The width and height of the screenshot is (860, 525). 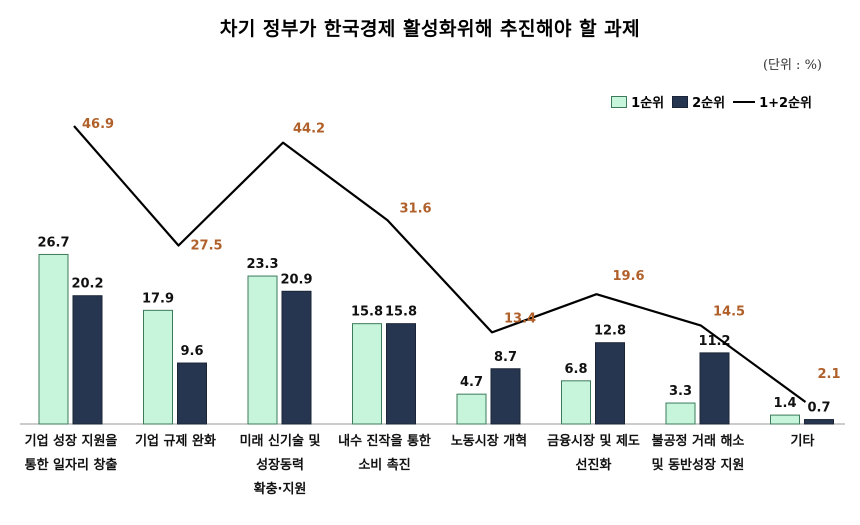 What do you see at coordinates (802, 441) in the screenshot?
I see `category-label-7: 기타` at bounding box center [802, 441].